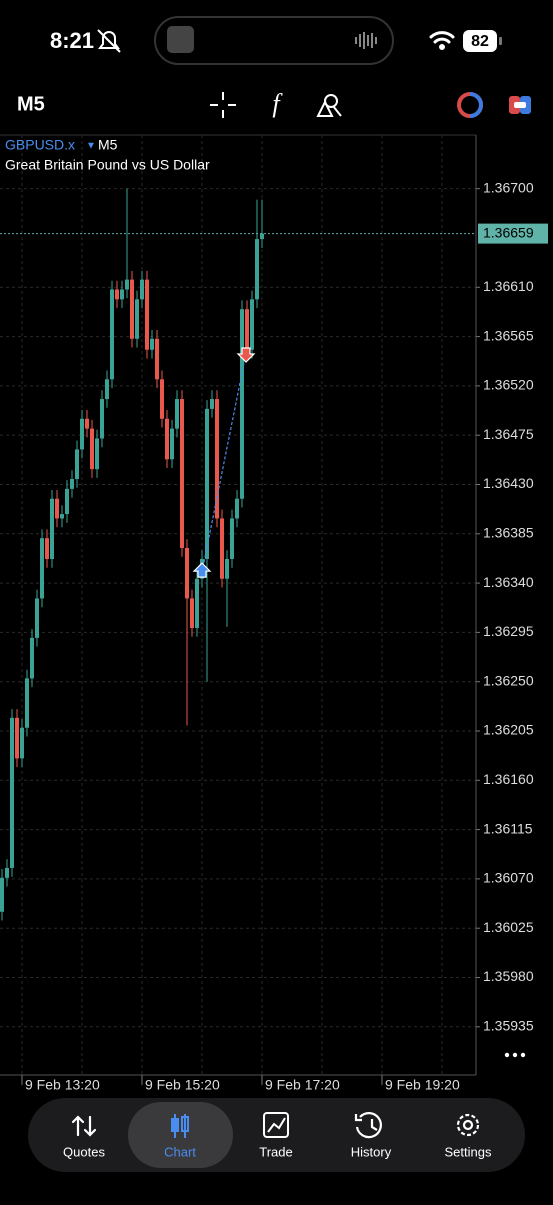  I want to click on y-tick-label: 1.36340, so click(508, 582).